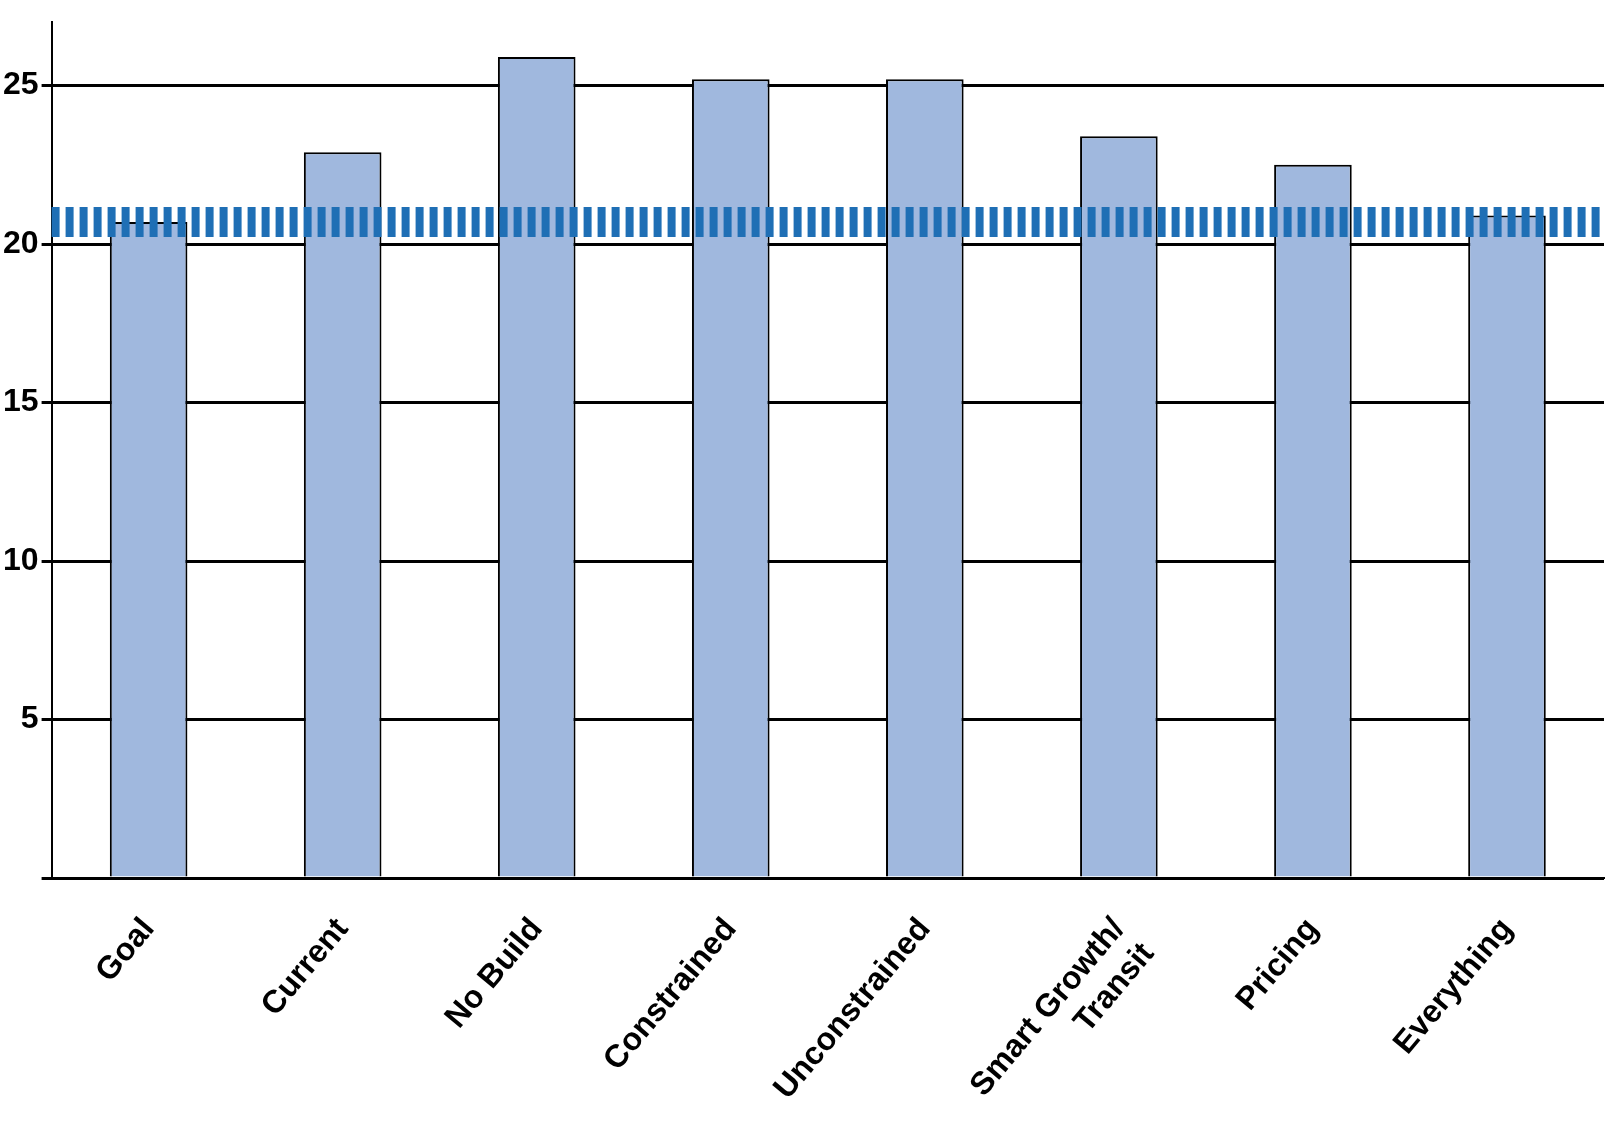 The height and width of the screenshot is (1145, 1608). Describe the element at coordinates (29, 717) in the screenshot. I see `y-tick-label: 5` at that location.